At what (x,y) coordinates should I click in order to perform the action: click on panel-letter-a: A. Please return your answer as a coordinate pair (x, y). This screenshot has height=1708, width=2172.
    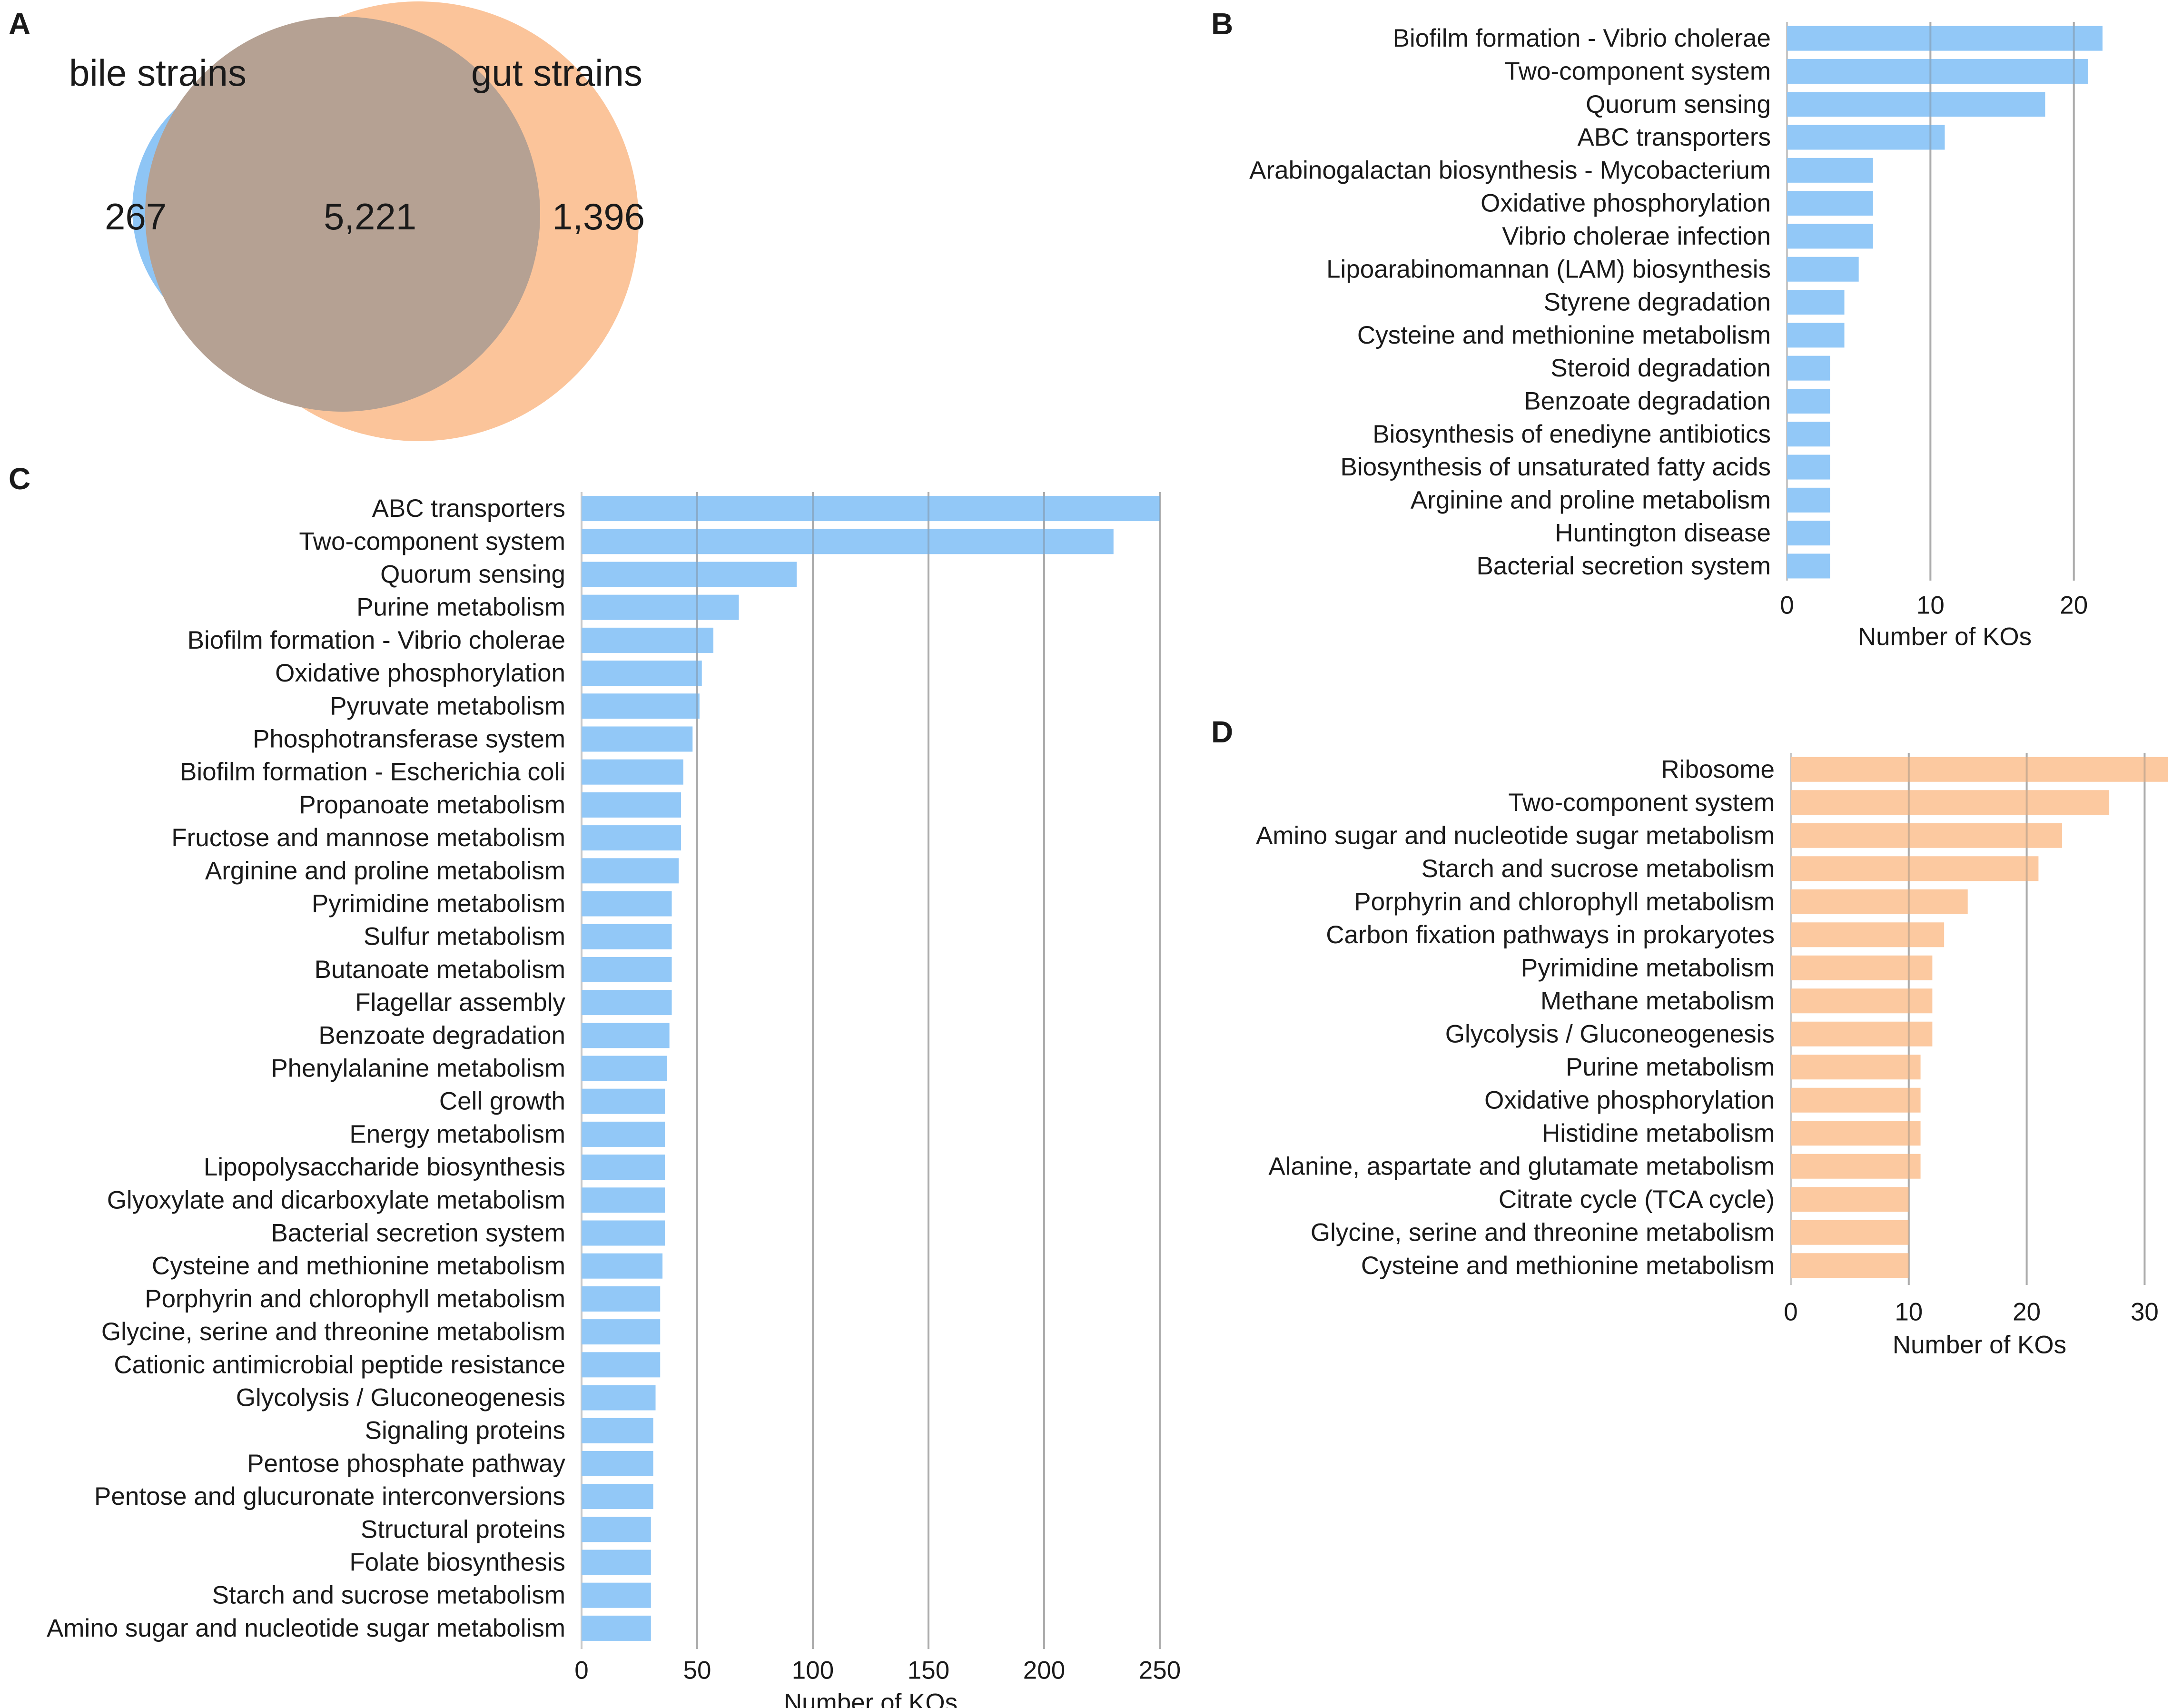
    Looking at the image, I should click on (19, 24).